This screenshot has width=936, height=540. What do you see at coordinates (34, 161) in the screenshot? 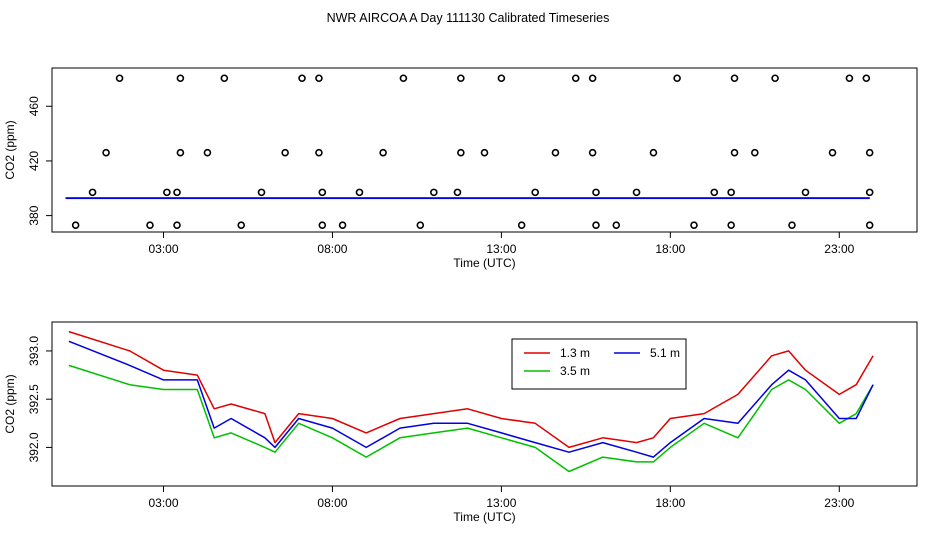
I see `y-tick-label: 420` at bounding box center [34, 161].